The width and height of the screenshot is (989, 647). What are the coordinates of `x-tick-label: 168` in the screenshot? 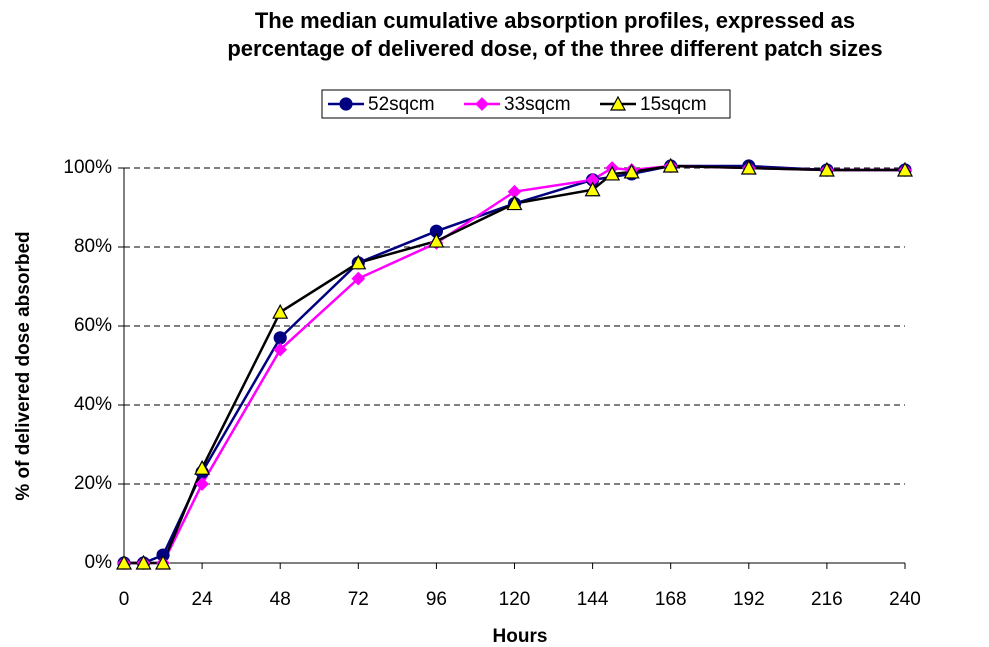 It's located at (671, 599).